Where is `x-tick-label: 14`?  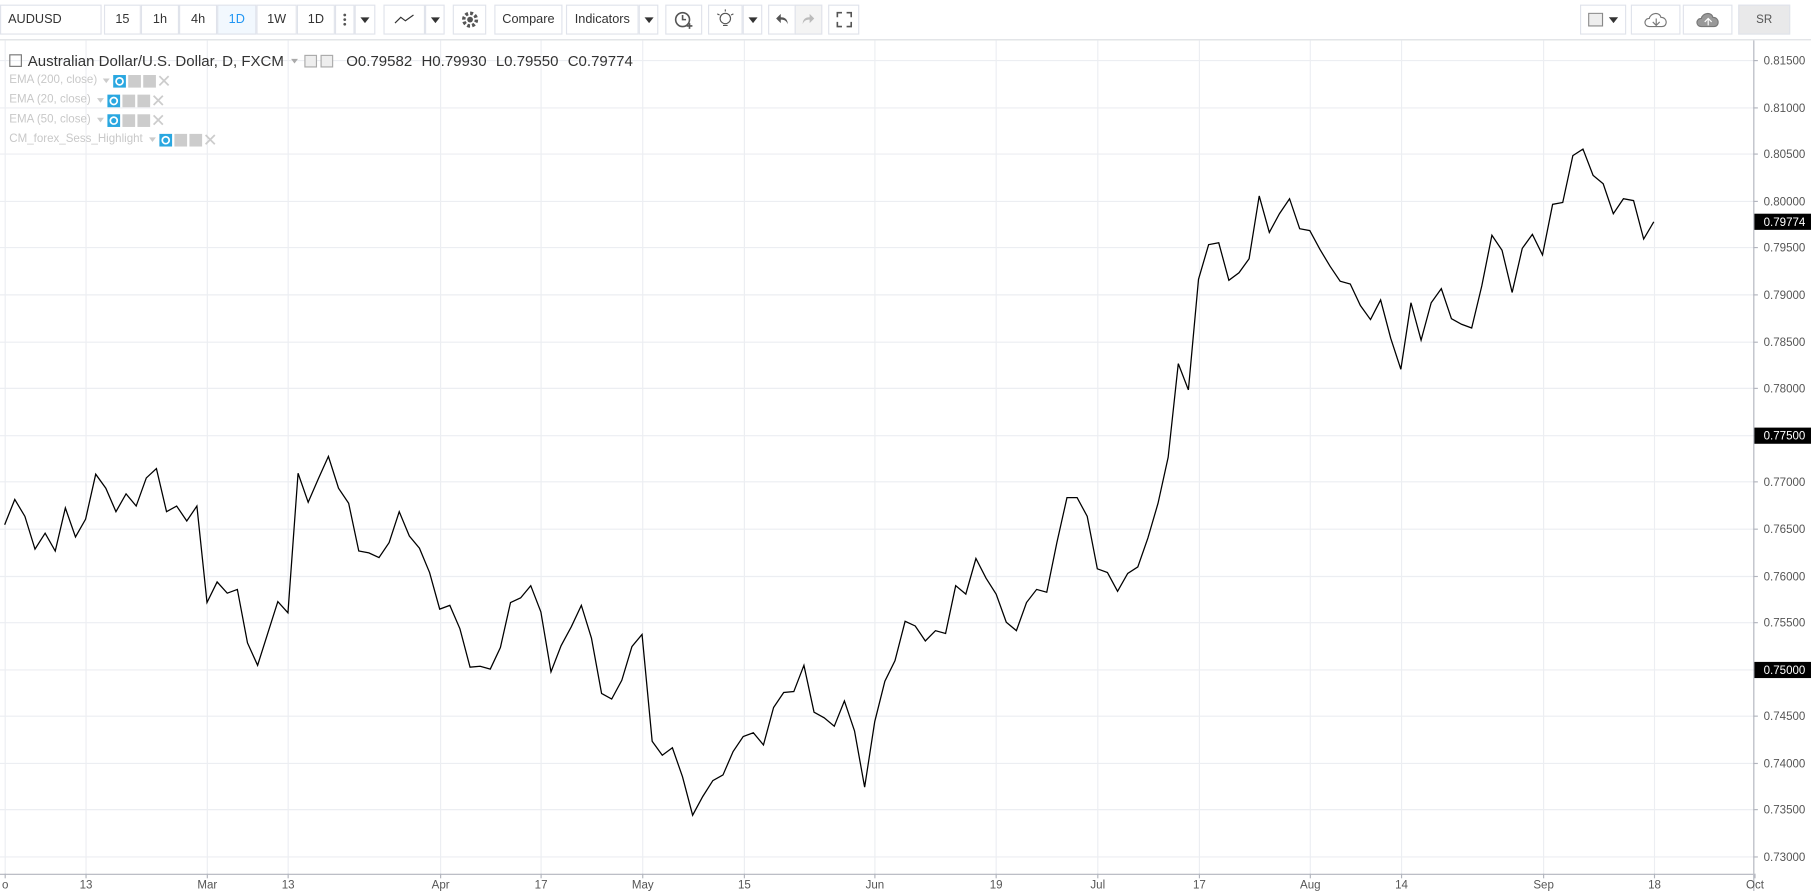
x-tick-label: 14 is located at coordinates (1401, 885).